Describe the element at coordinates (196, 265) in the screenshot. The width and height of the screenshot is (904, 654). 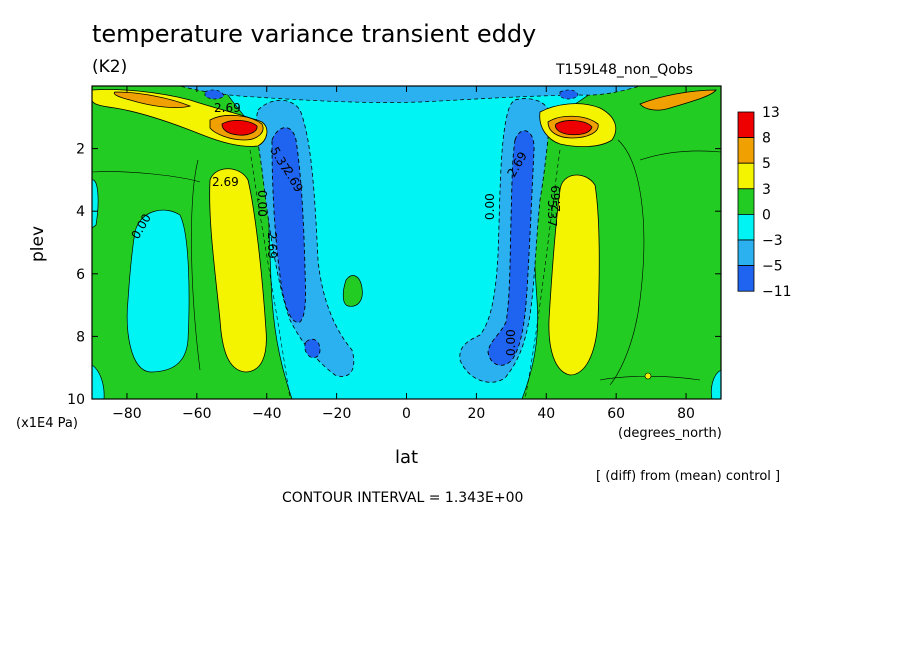
I see `contour-line-left-c` at that location.